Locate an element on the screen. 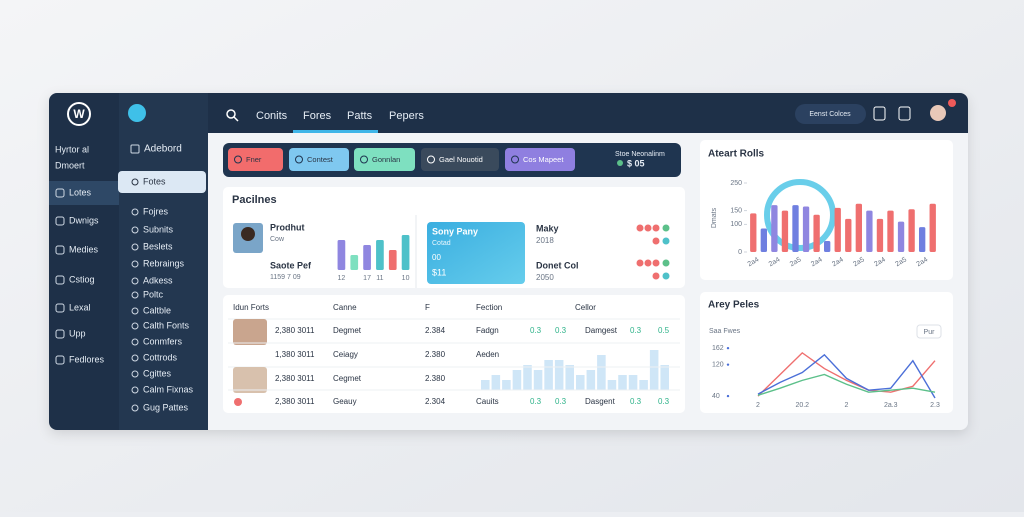 The width and height of the screenshot is (1024, 517). ring is located at coordinates (800, 215).